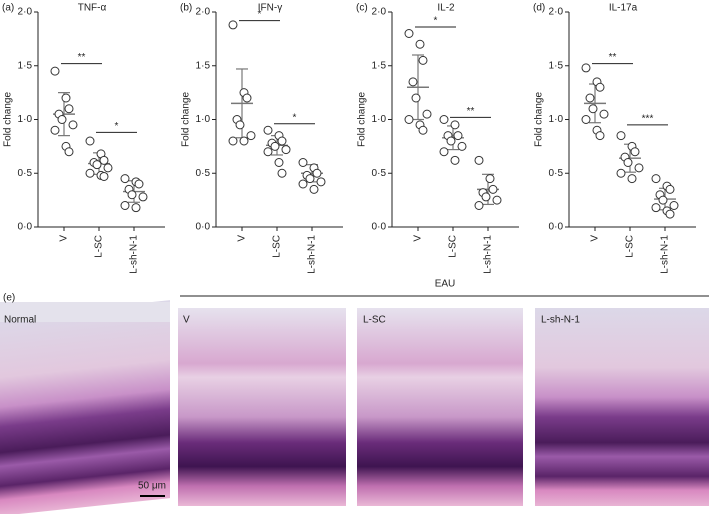 This screenshot has width=709, height=514. Describe the element at coordinates (186, 320) in the screenshot. I see `image-label: V` at that location.